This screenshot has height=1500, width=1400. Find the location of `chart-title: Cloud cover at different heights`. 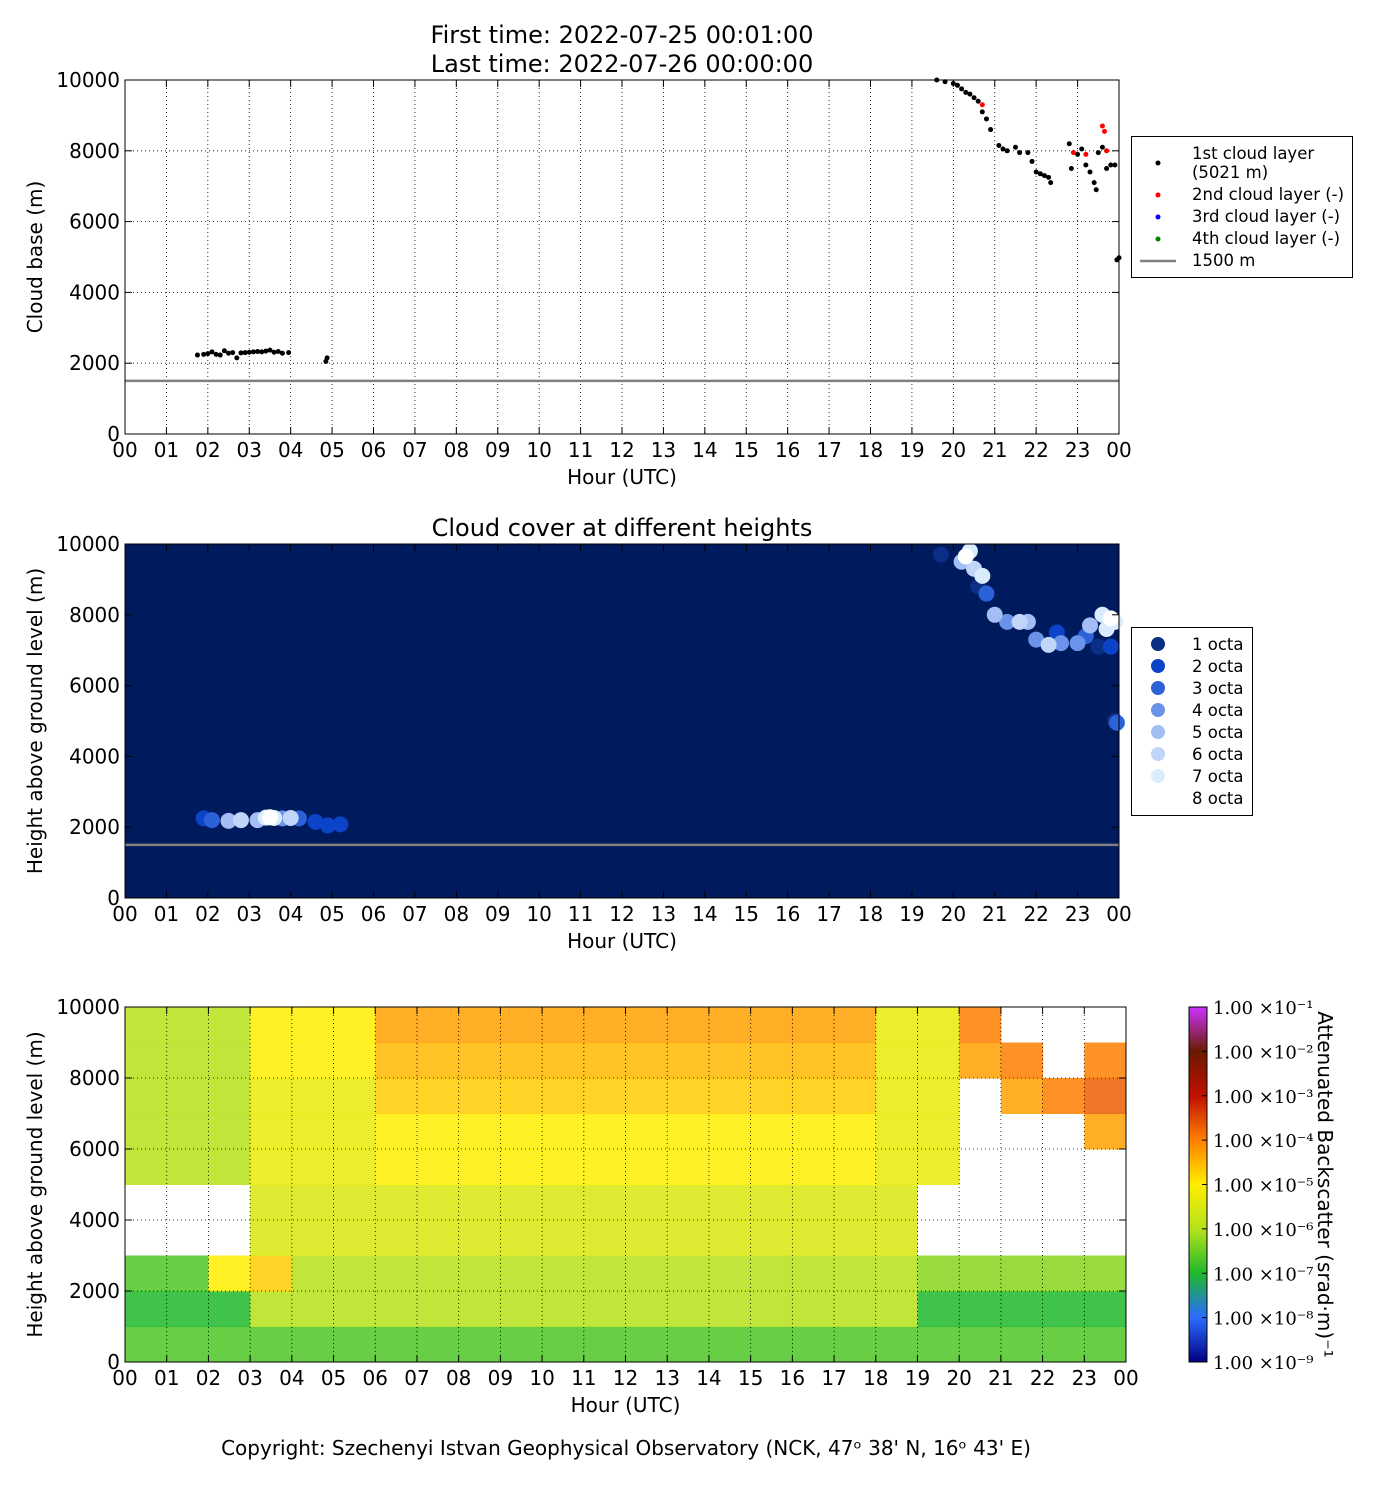

chart-title: Cloud cover at different heights is located at coordinates (622, 528).